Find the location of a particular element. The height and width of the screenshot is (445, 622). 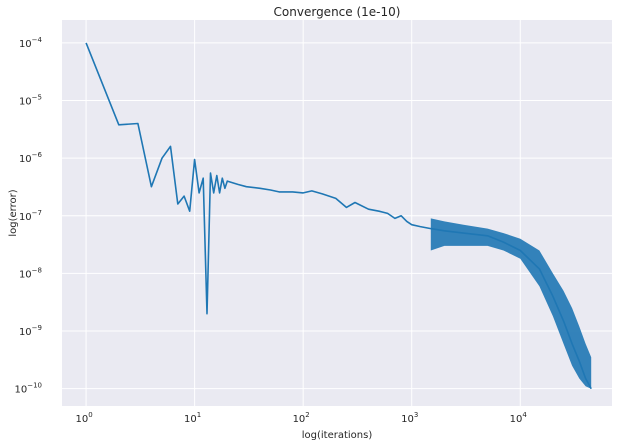

x-tick-label: 10¹ is located at coordinates (192, 418).